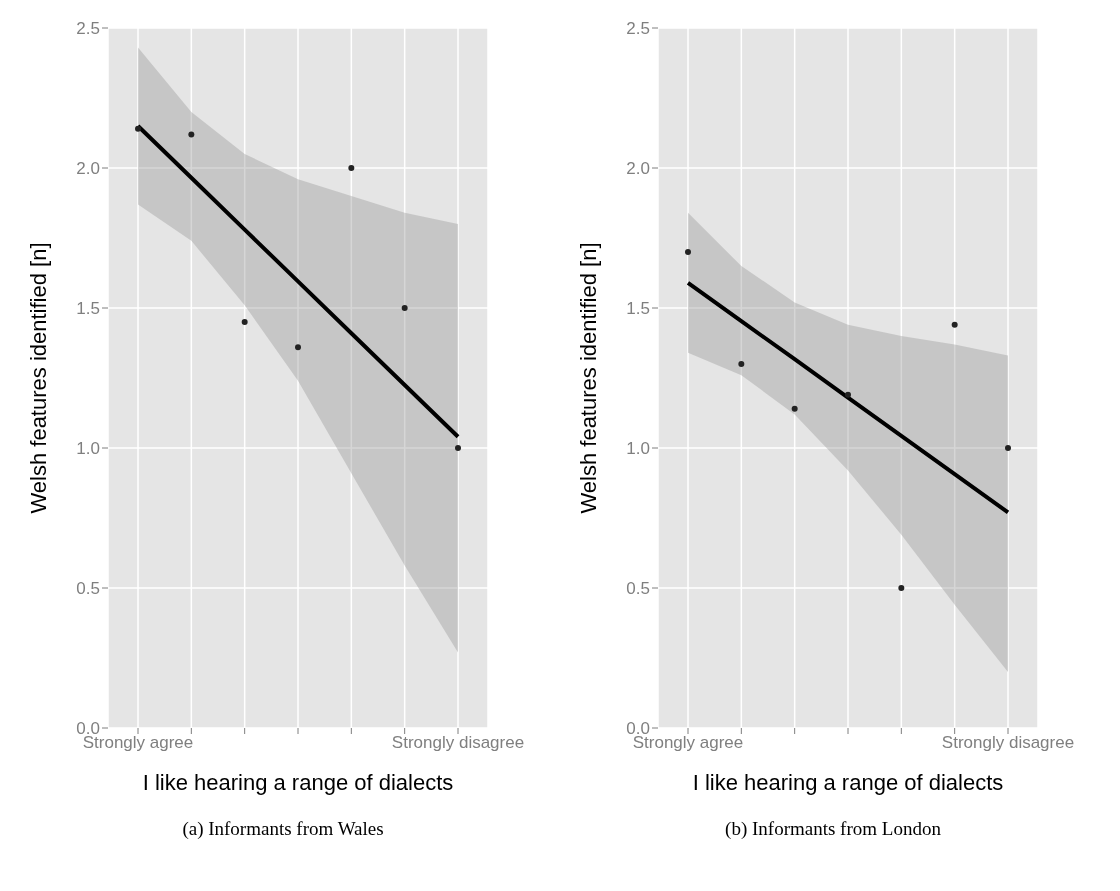 This screenshot has width=1120, height=891. Describe the element at coordinates (833, 829) in the screenshot. I see `text: (b) Informants from London` at that location.